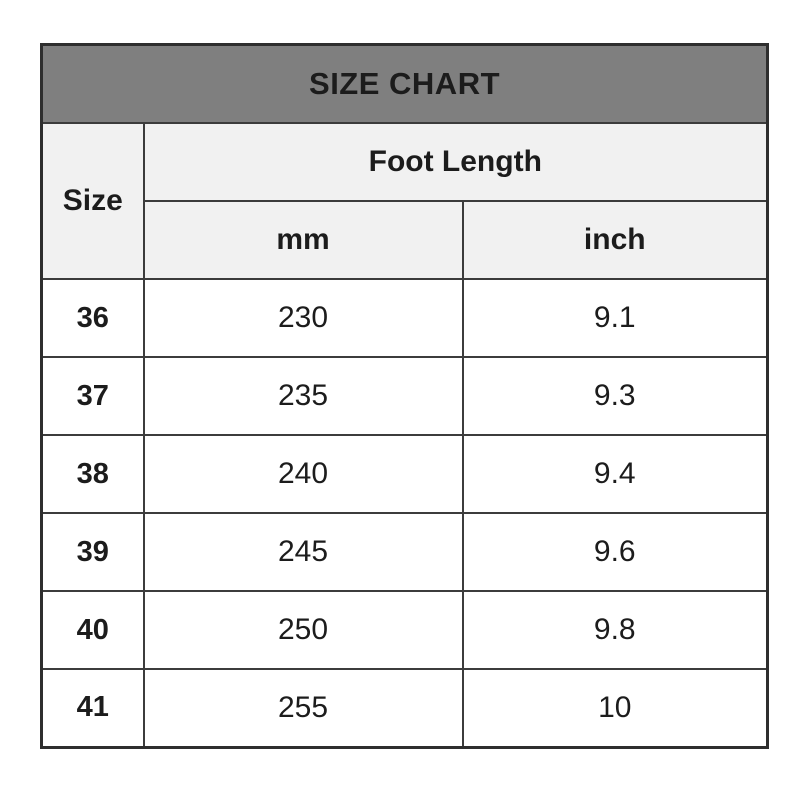  What do you see at coordinates (615, 318) in the screenshot?
I see `inch-value: 9.1` at bounding box center [615, 318].